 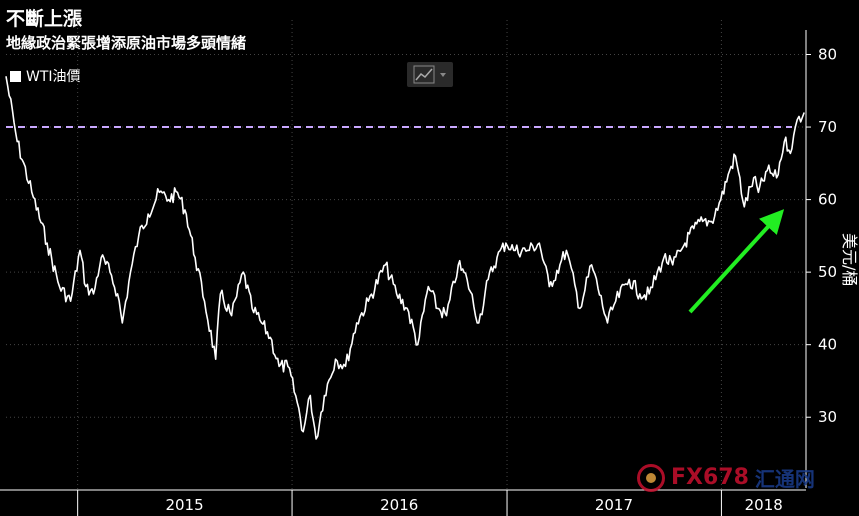 What do you see at coordinates (827, 200) in the screenshot?
I see `y-tick-label: 60` at bounding box center [827, 200].